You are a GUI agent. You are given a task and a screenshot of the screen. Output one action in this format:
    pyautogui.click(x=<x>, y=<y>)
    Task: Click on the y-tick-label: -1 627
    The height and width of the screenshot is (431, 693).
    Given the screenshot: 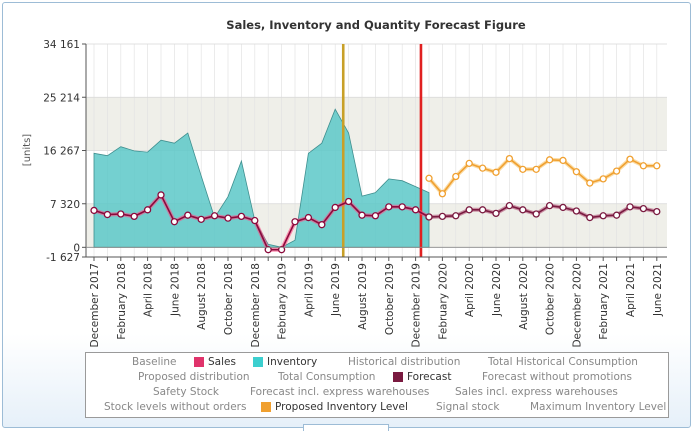 What is the action you would take?
    pyautogui.click(x=63, y=258)
    